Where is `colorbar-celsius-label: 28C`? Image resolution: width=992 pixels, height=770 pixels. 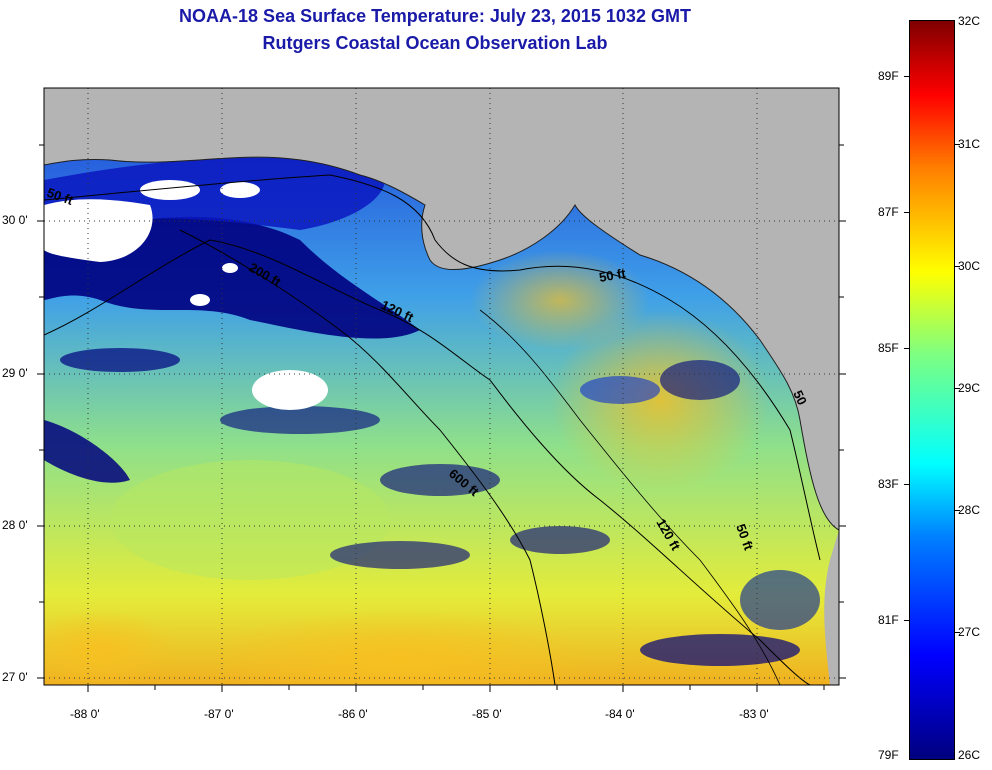
colorbar-celsius-label: 28C is located at coordinates (969, 510).